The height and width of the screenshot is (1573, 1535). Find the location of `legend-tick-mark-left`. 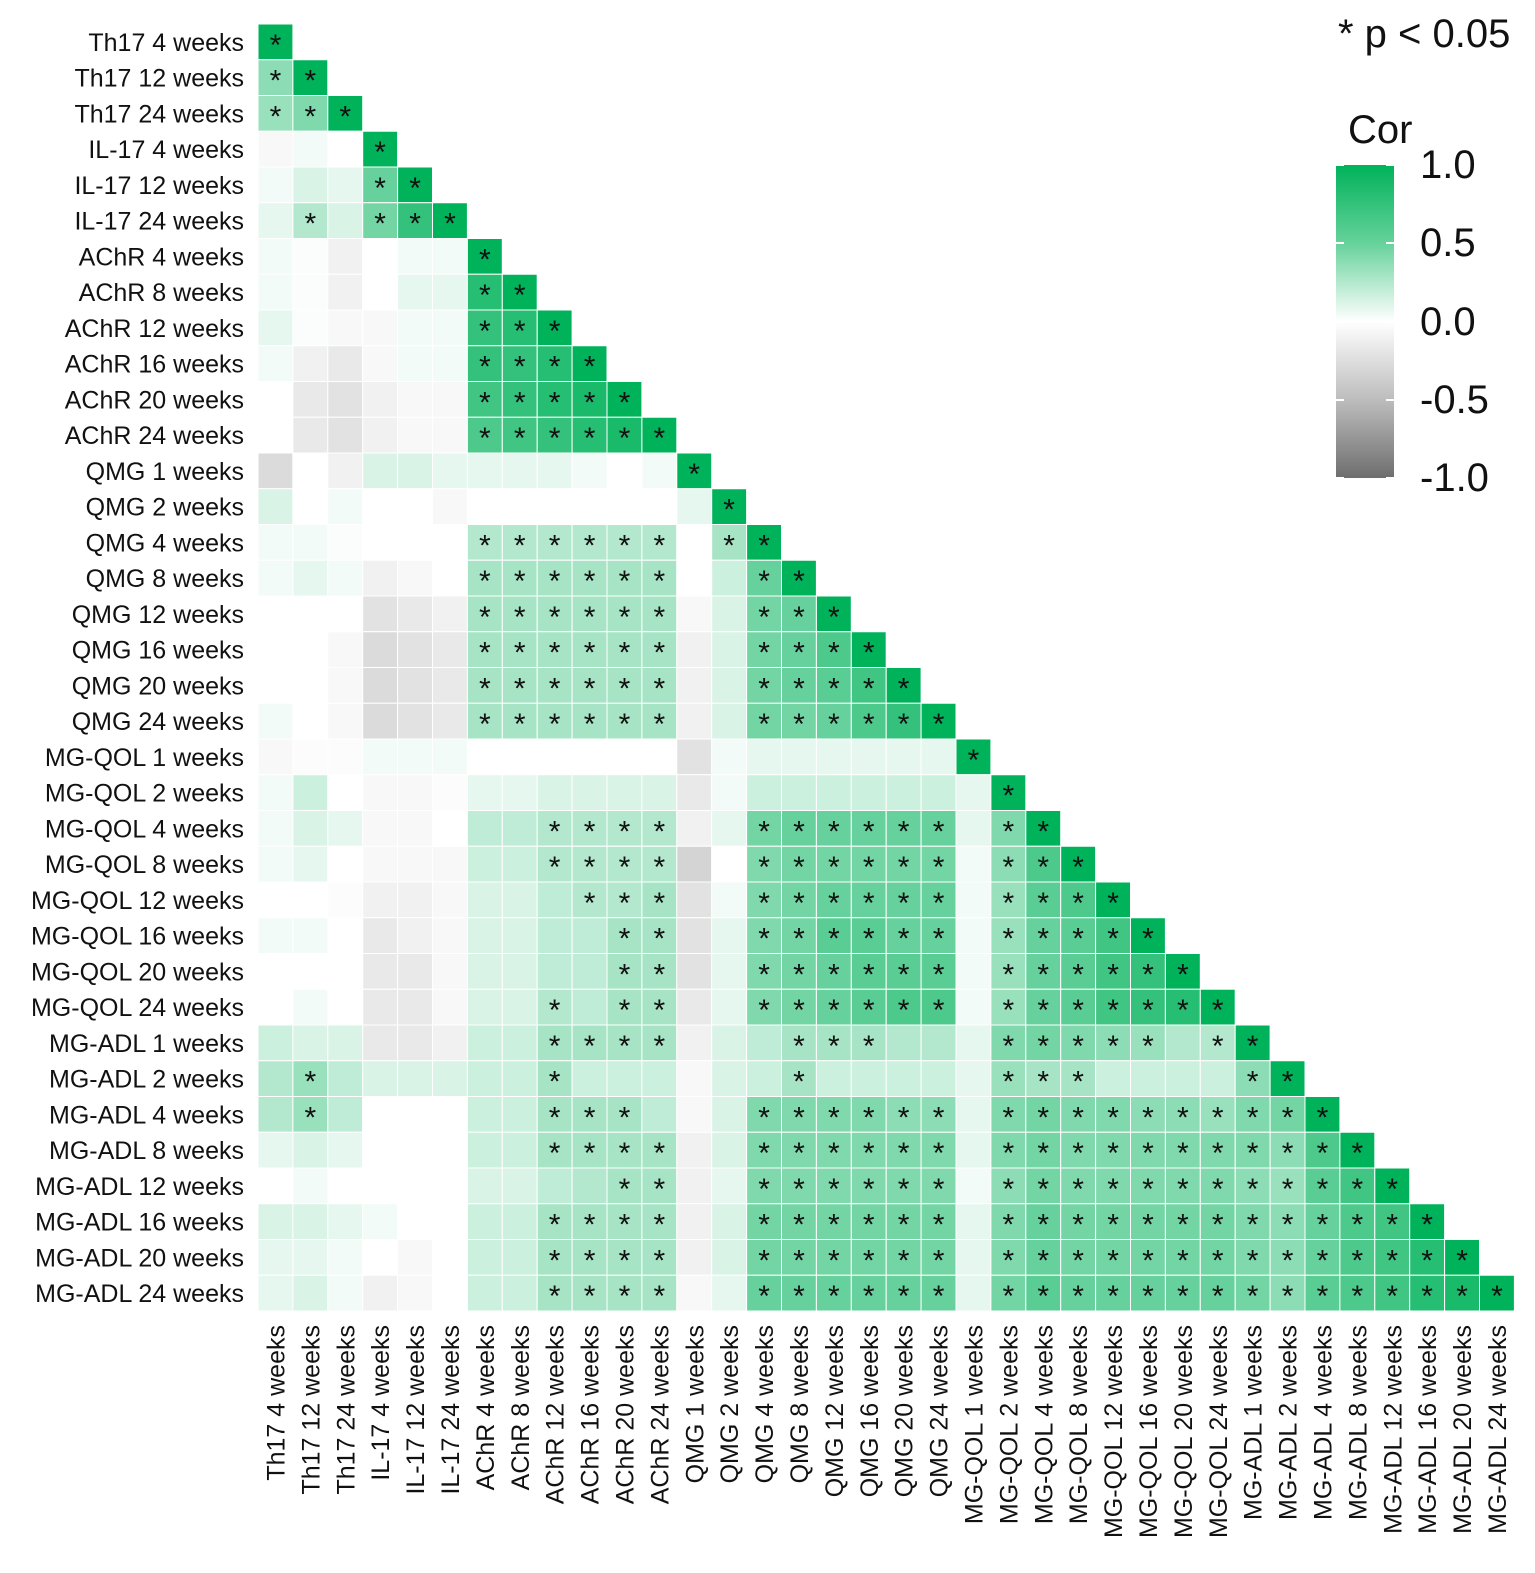

legend-tick-mark-left is located at coordinates (1340, 478).